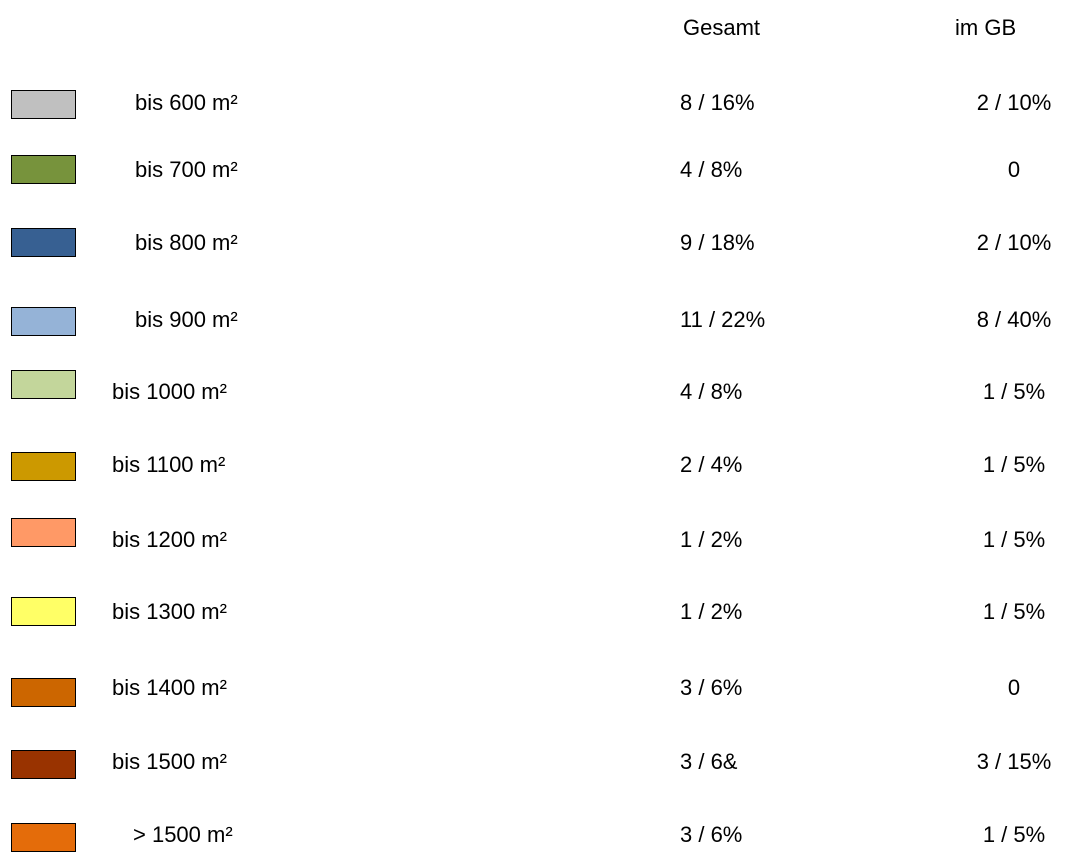 Image resolution: width=1079 pixels, height=857 pixels. I want to click on row-label: bis 800 m², so click(186, 242).